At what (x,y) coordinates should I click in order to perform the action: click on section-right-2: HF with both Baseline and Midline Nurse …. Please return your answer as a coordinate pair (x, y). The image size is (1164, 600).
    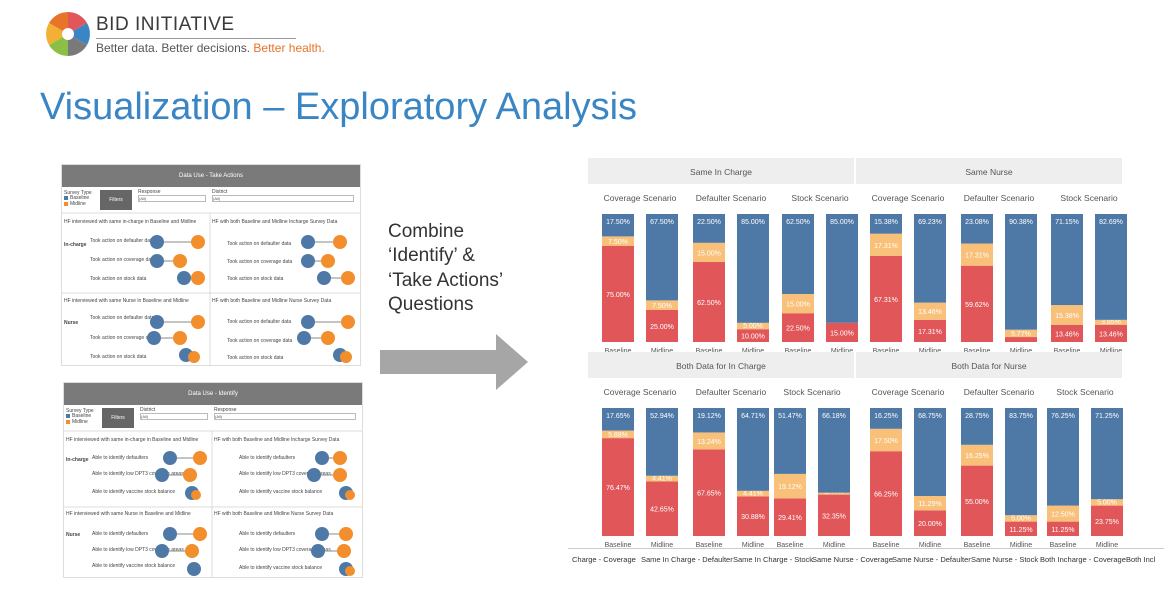
    Looking at the image, I should click on (274, 514).